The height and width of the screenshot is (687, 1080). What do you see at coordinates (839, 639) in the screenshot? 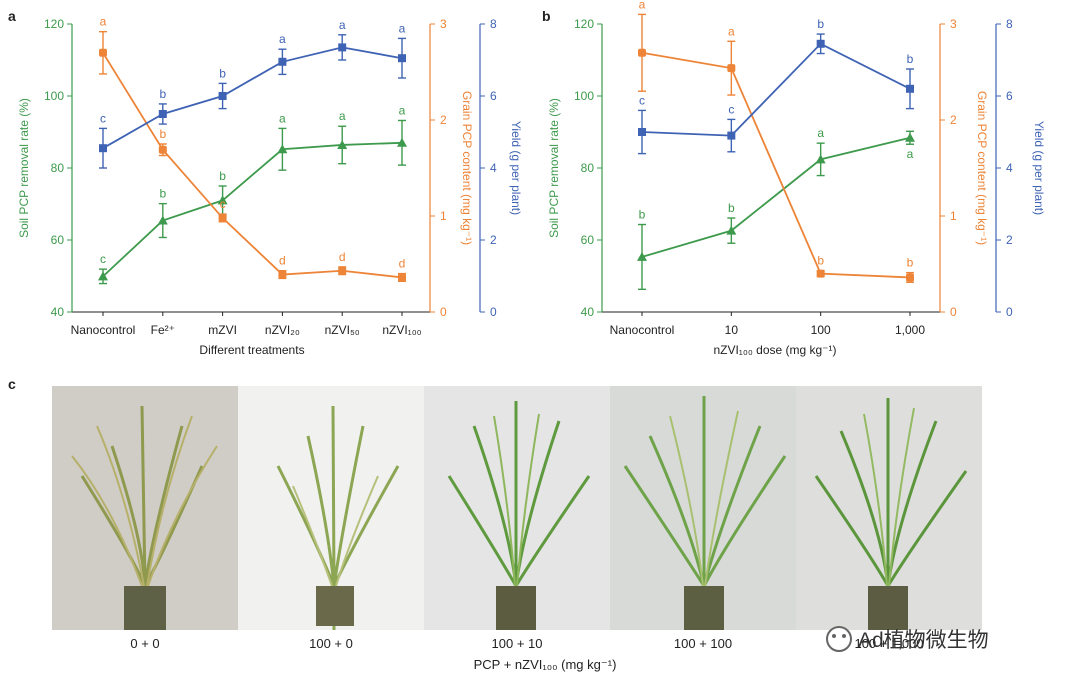
I see `wechat-icon` at bounding box center [839, 639].